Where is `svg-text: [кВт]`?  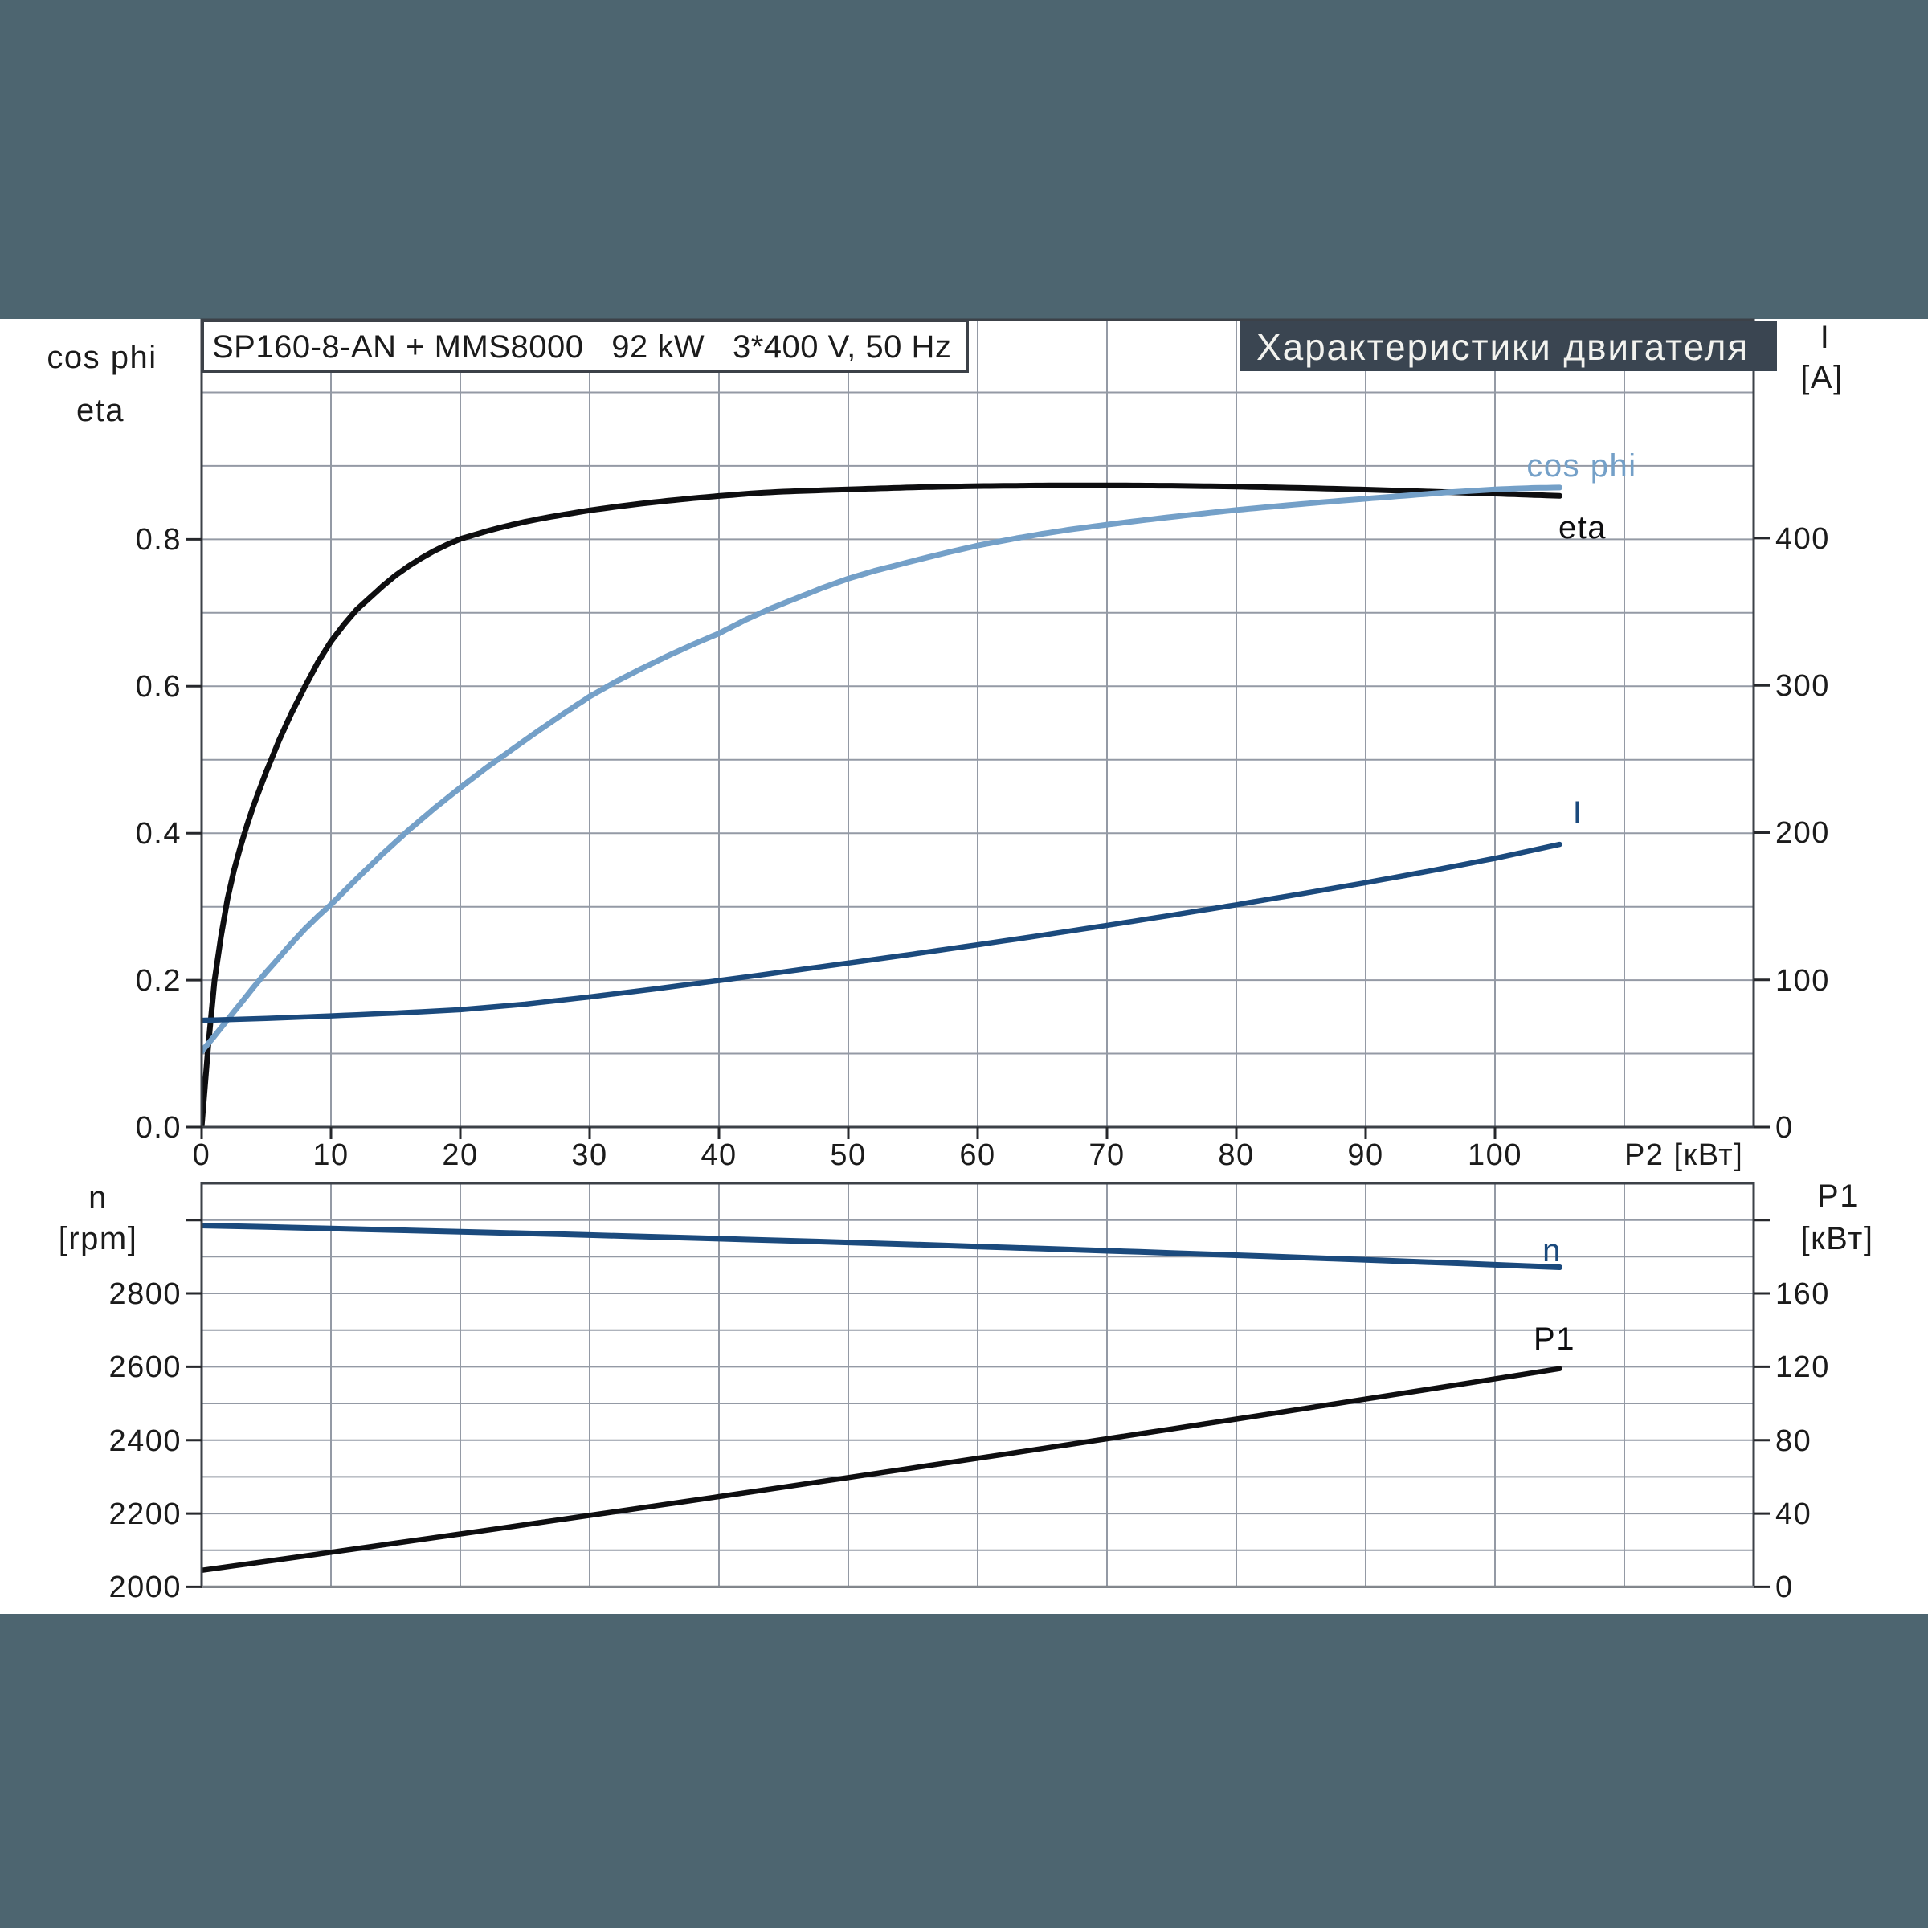
svg-text: [кВт] is located at coordinates (1837, 1239).